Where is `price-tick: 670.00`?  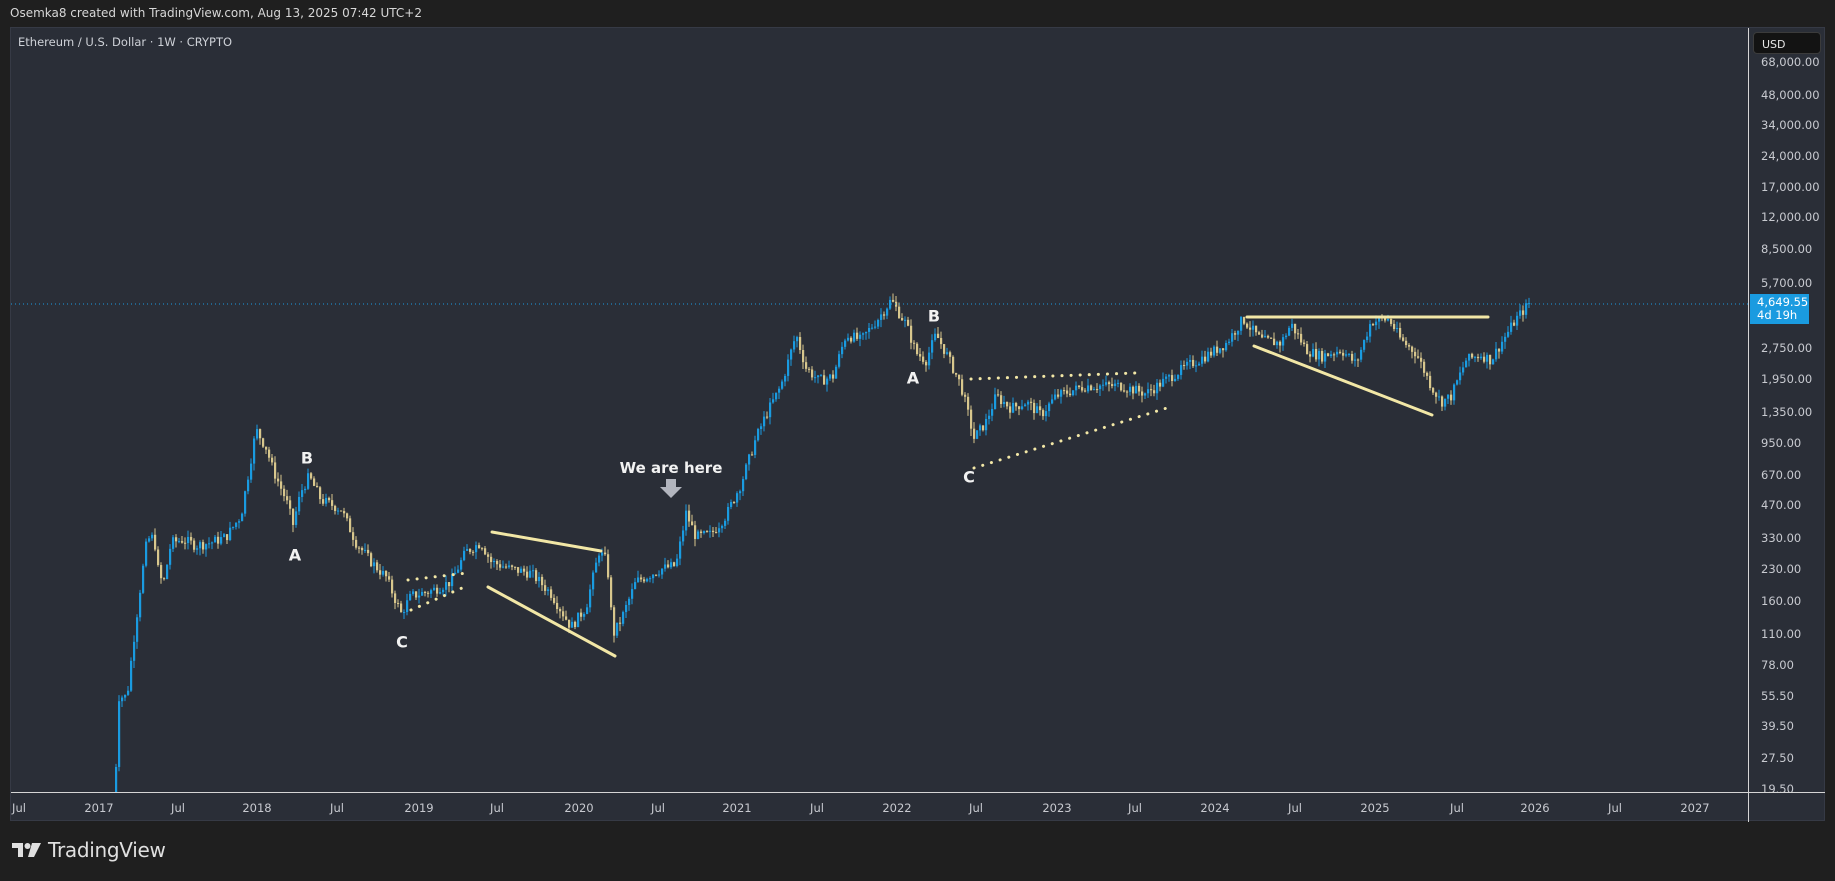
price-tick: 670.00 is located at coordinates (1781, 475).